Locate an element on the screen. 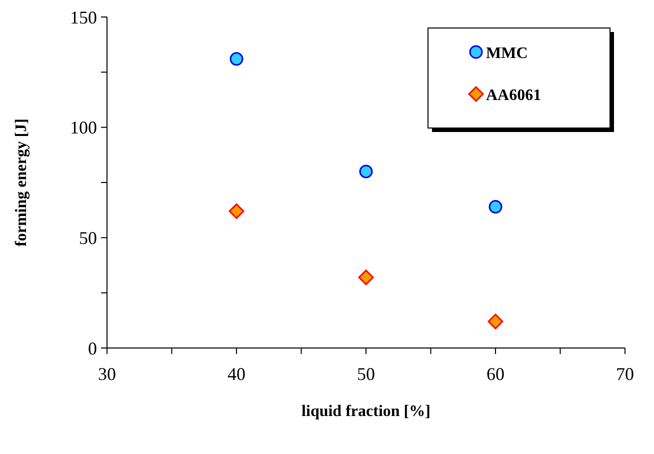  x-tick-label: 70 is located at coordinates (625, 374).